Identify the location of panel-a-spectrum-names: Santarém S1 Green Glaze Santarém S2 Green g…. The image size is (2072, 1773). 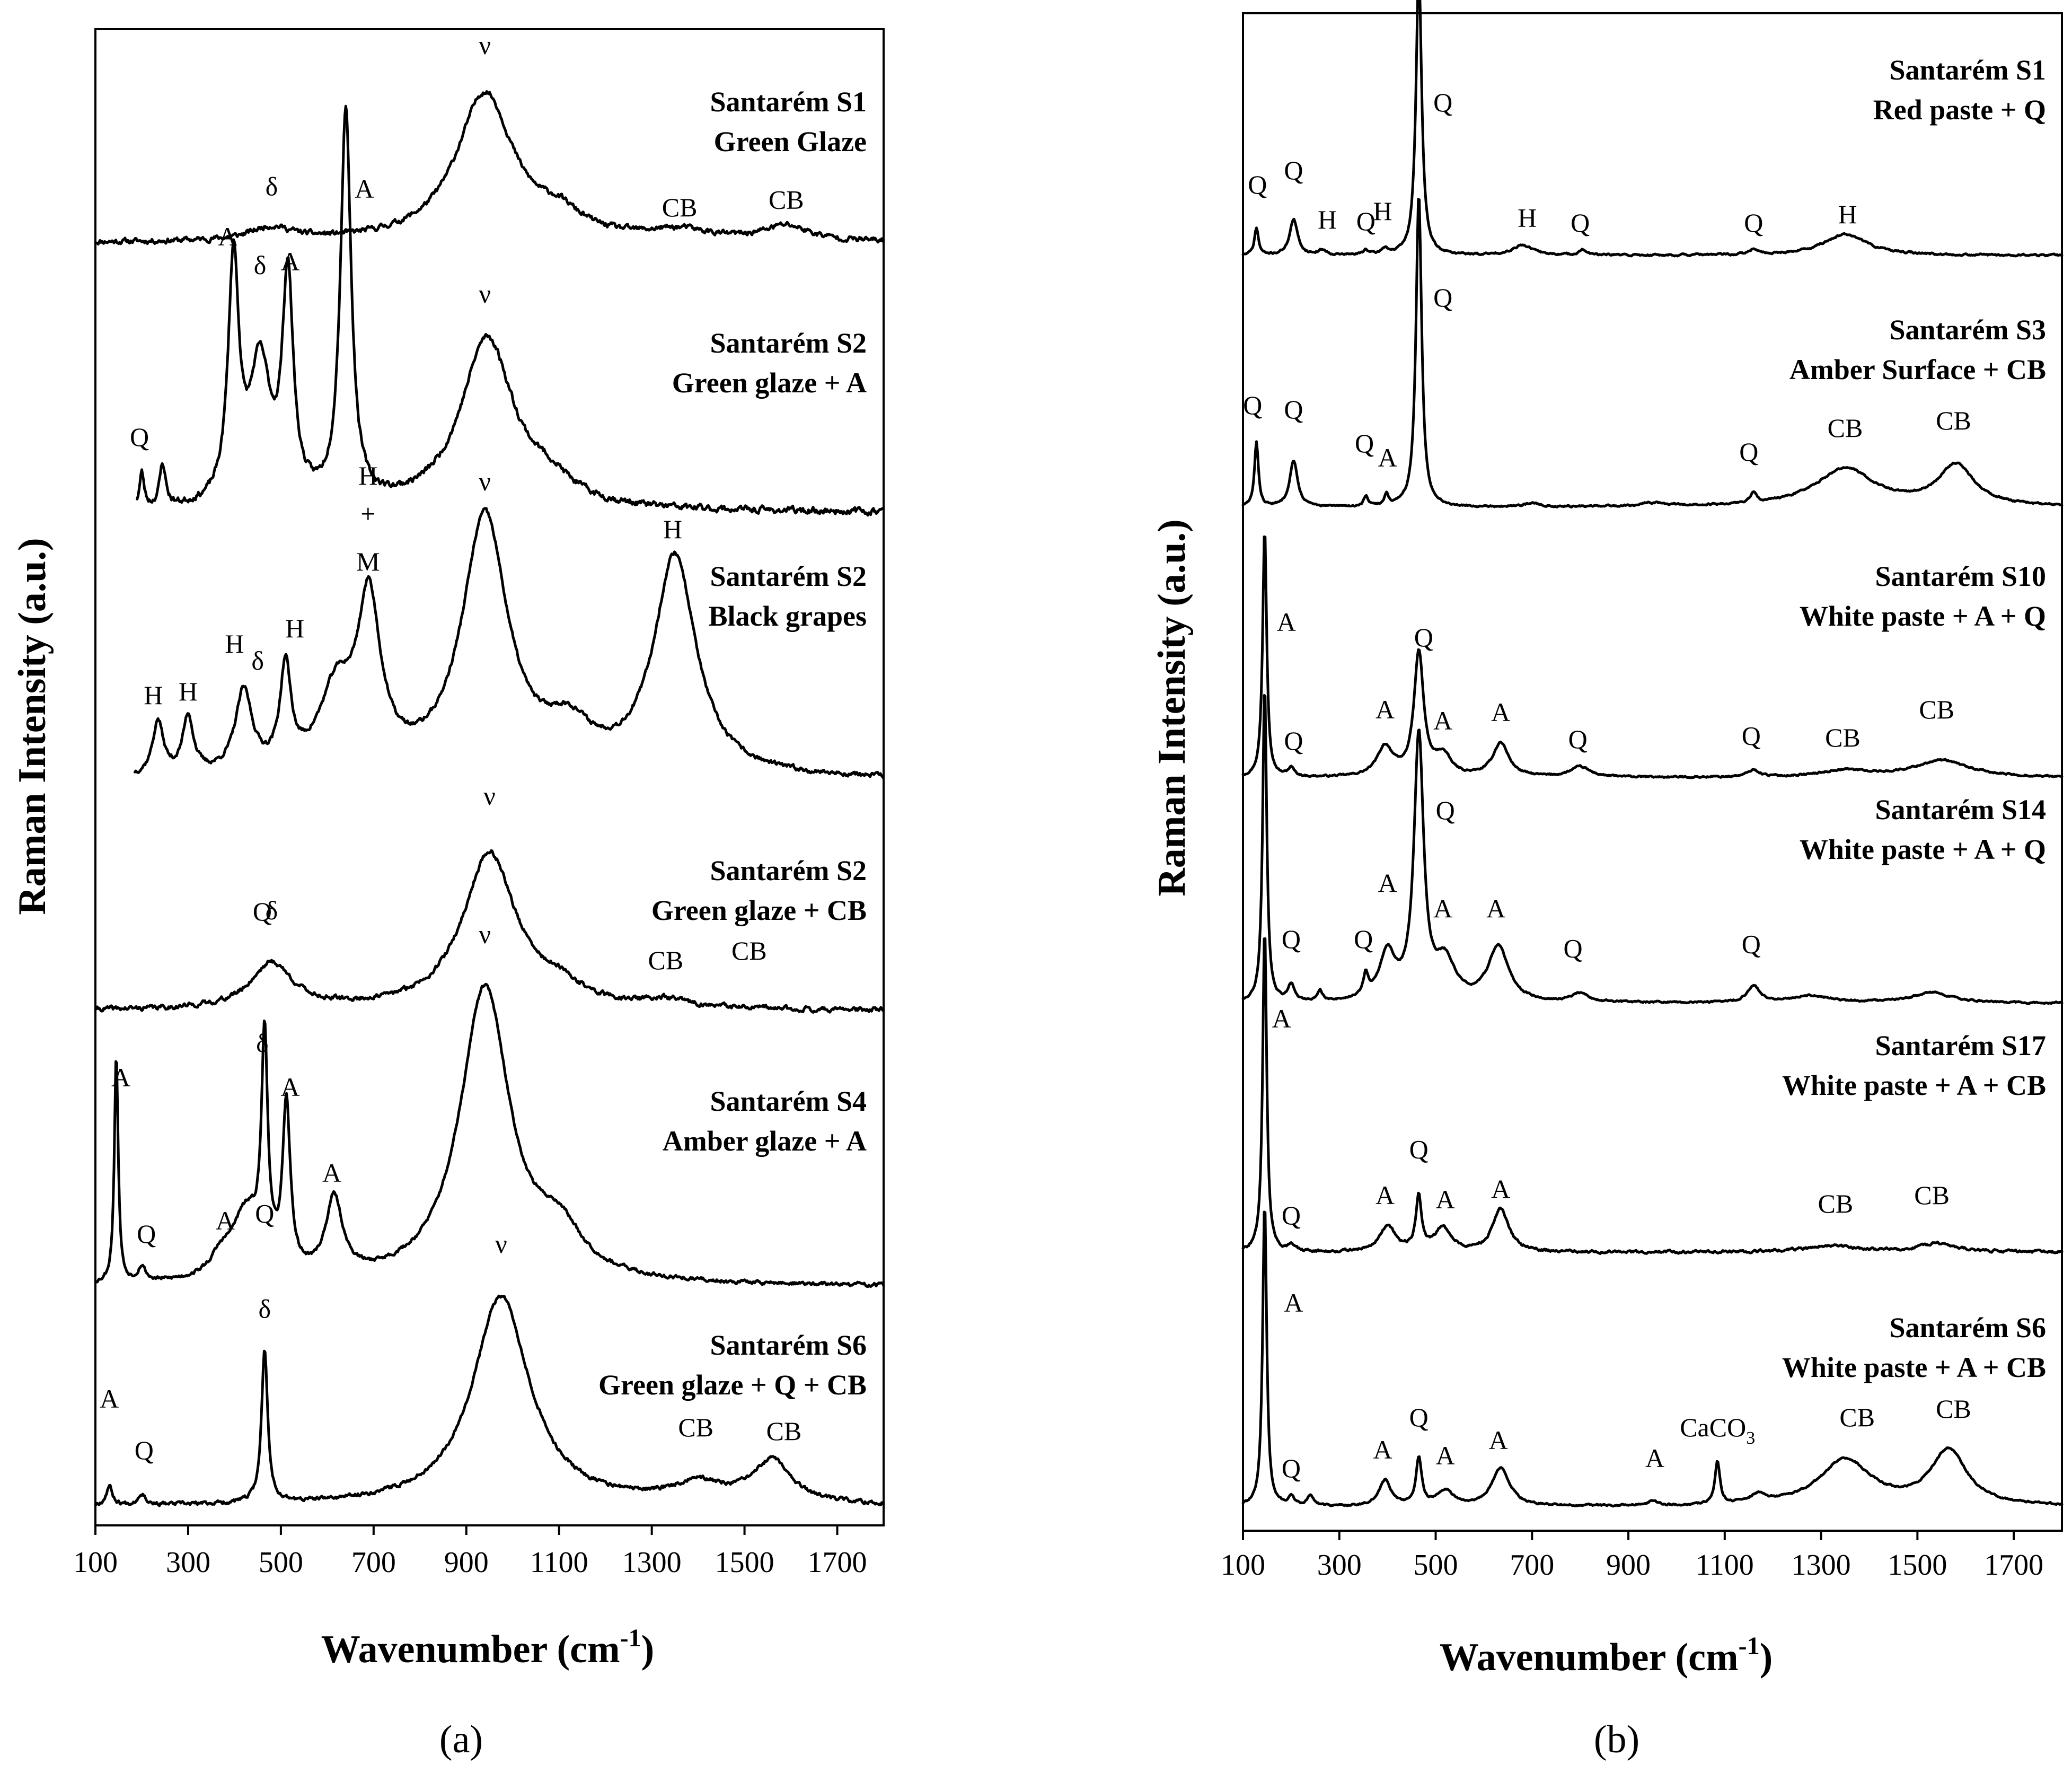
(732, 743).